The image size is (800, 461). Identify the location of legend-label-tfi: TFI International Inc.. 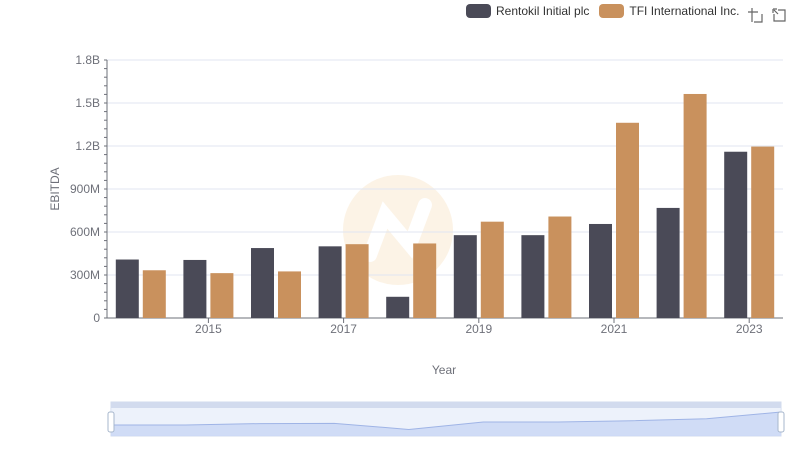
(684, 11).